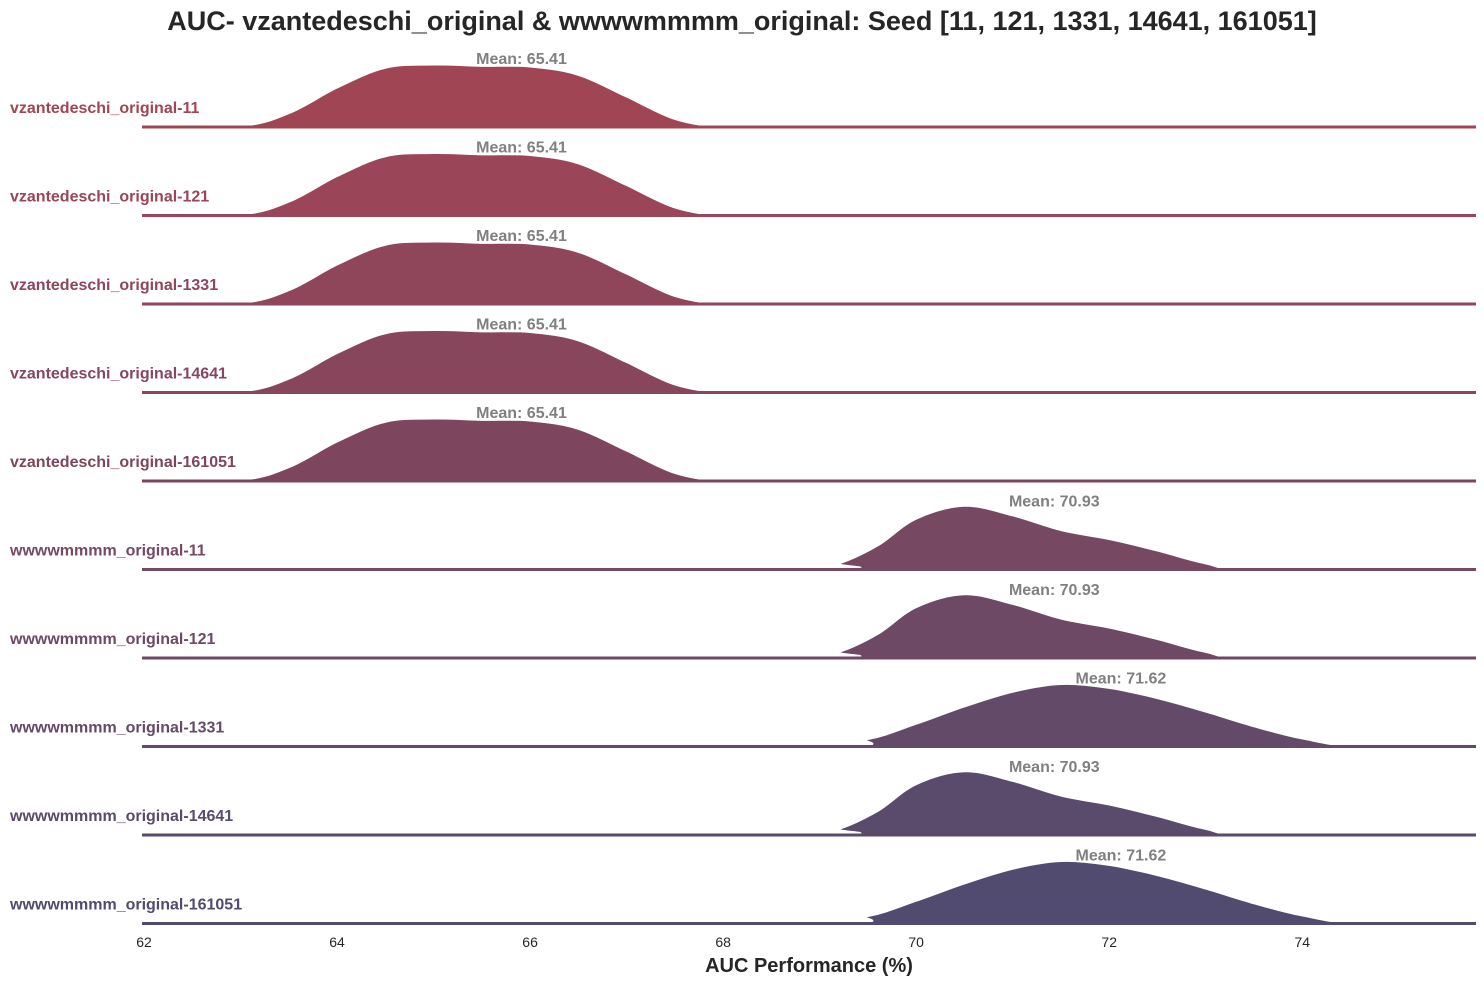  What do you see at coordinates (105, 108) in the screenshot?
I see `series-label: vzantedeschi_original-11` at bounding box center [105, 108].